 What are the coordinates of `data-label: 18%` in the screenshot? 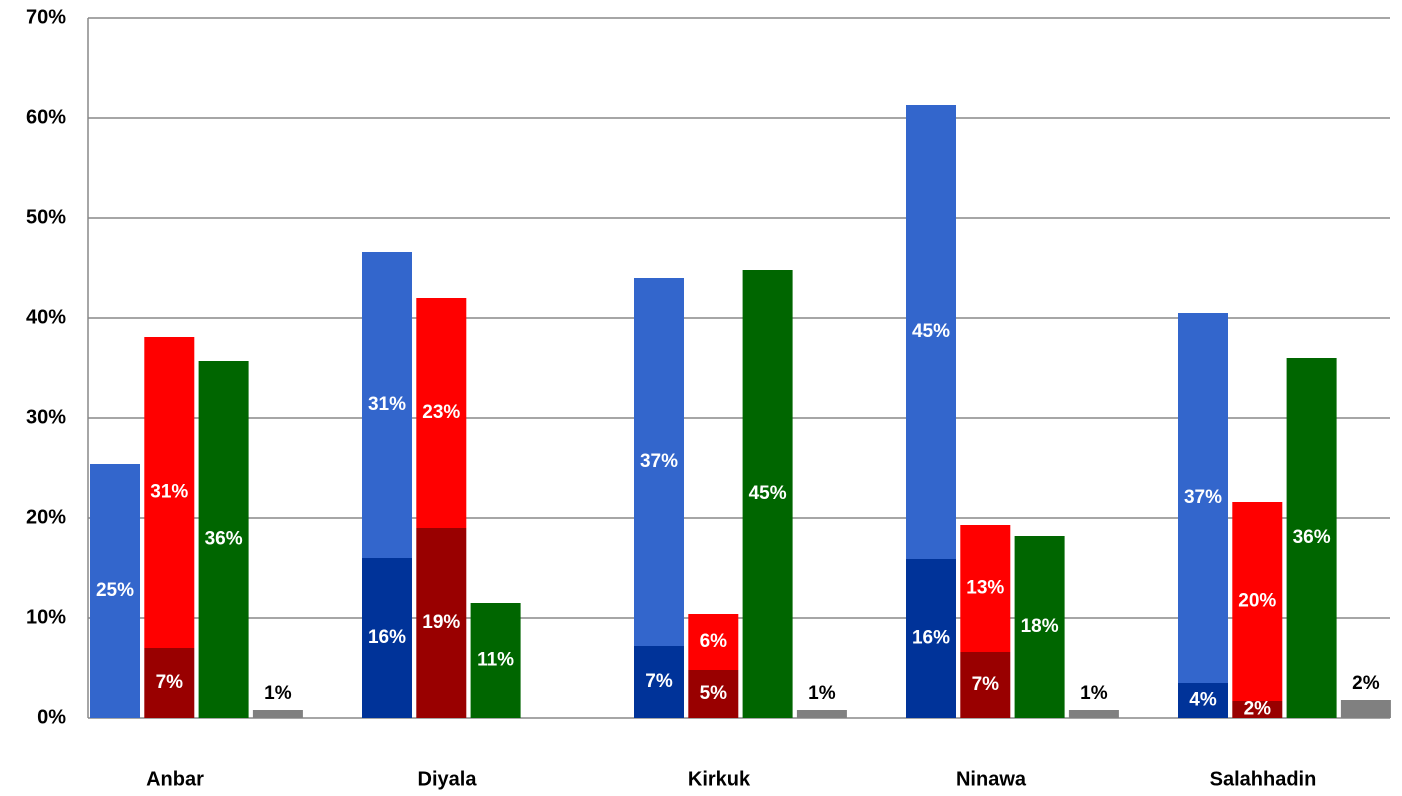 It's located at (1040, 626).